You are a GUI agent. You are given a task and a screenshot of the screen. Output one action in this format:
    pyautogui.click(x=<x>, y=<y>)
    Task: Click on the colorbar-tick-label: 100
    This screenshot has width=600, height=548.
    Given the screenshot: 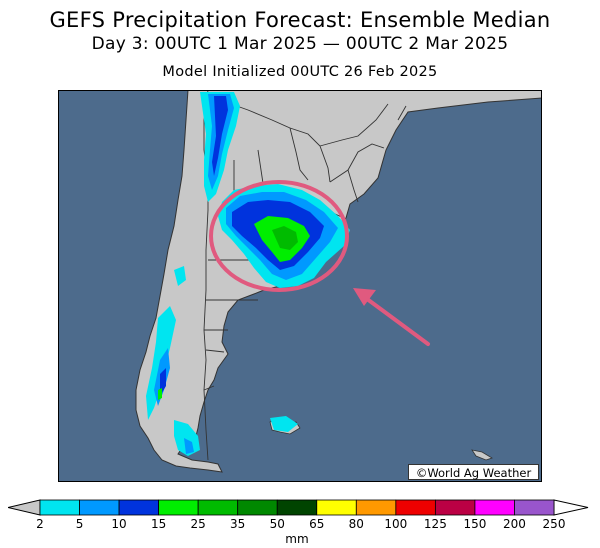 What is the action you would take?
    pyautogui.click(x=395, y=524)
    